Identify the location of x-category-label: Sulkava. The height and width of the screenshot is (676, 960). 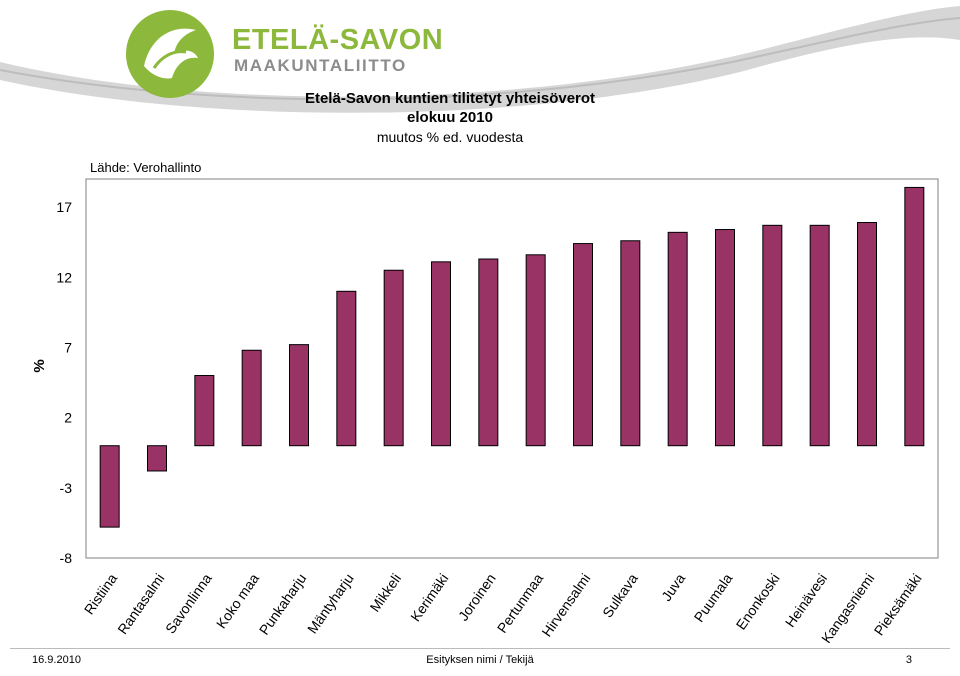
(620, 595).